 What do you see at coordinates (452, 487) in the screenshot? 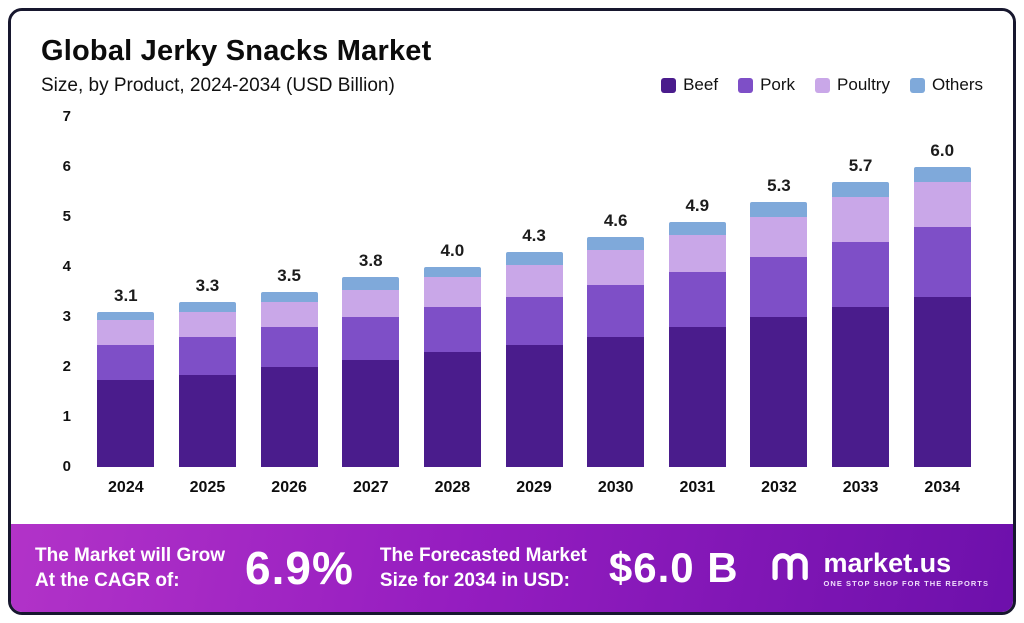
I see `x-axis-label: 2028` at bounding box center [452, 487].